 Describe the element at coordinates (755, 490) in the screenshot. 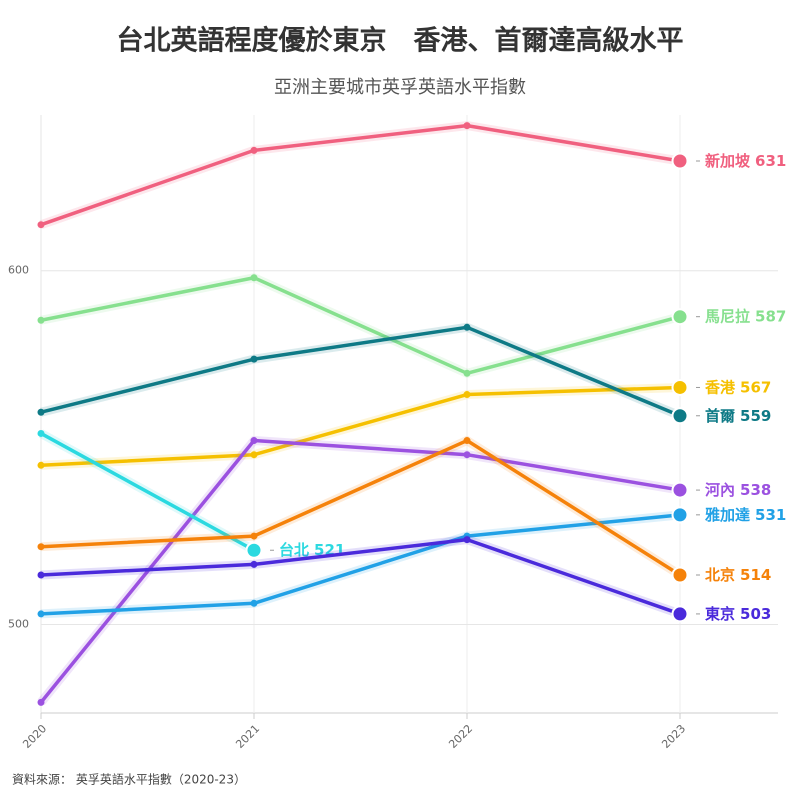

I see `end-value: 538` at that location.